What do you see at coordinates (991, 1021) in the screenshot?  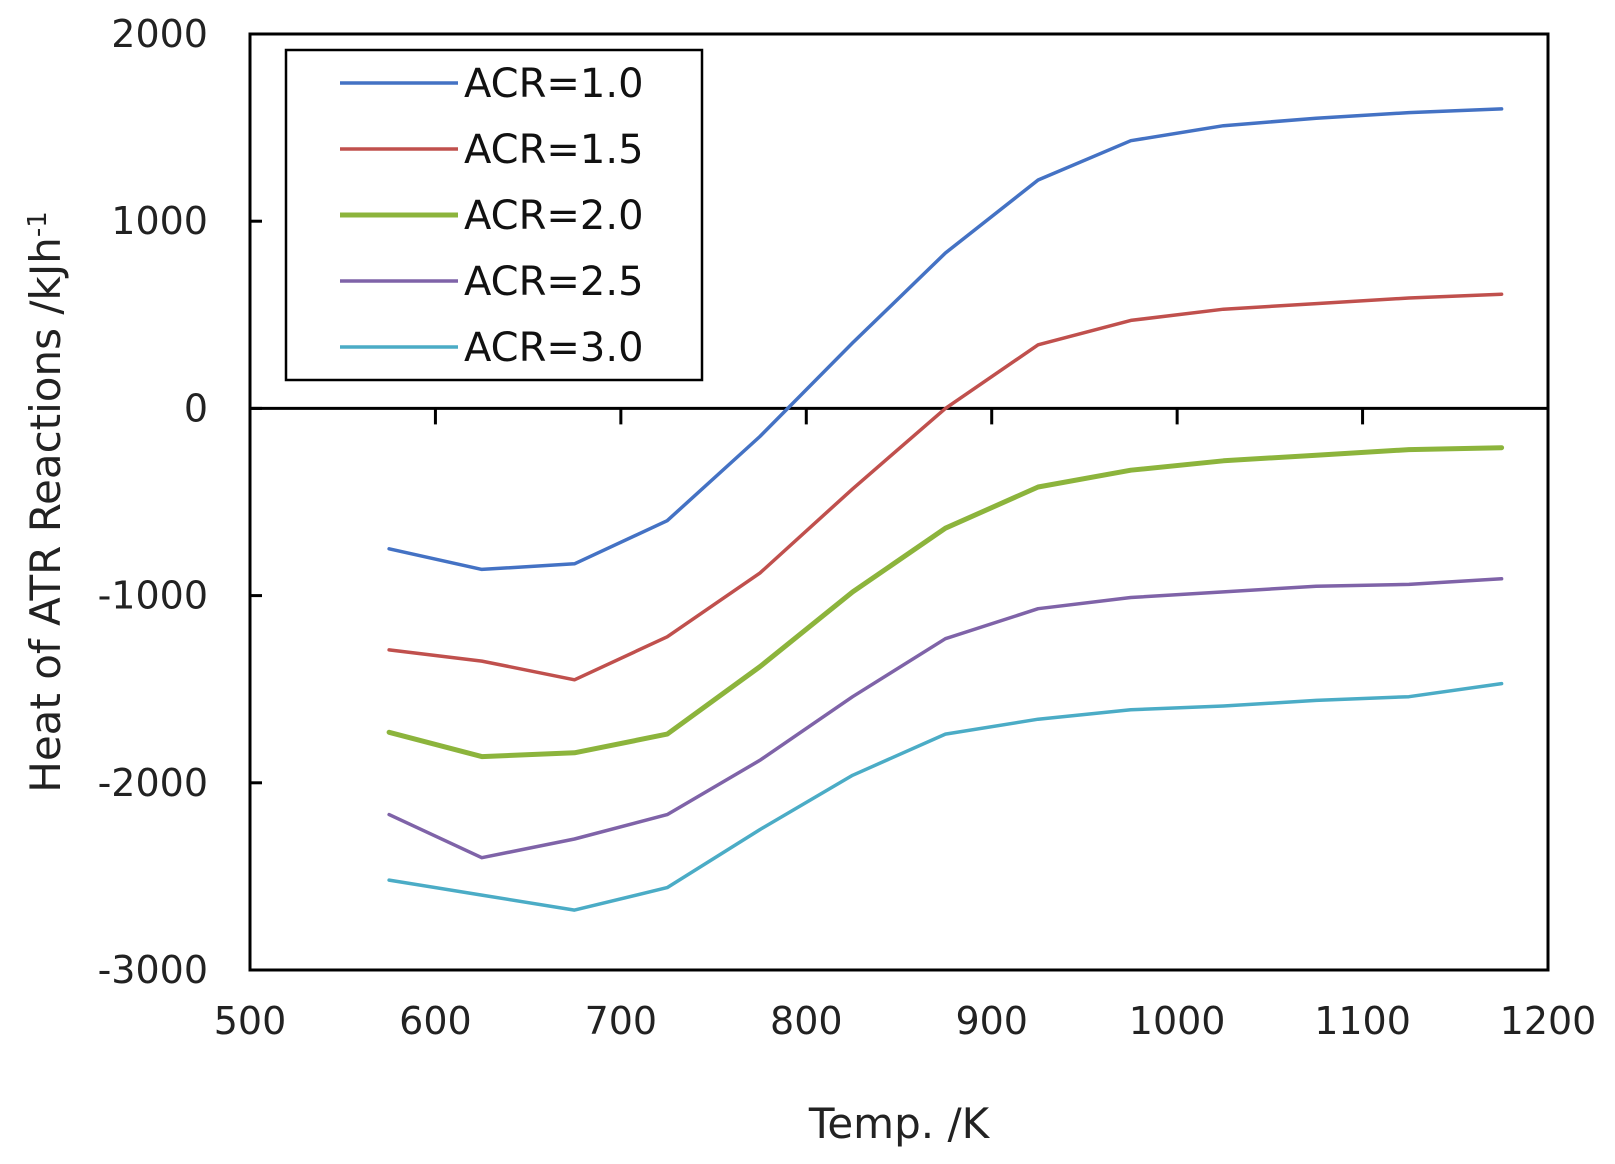 I see `x-tick-label: 900` at bounding box center [991, 1021].